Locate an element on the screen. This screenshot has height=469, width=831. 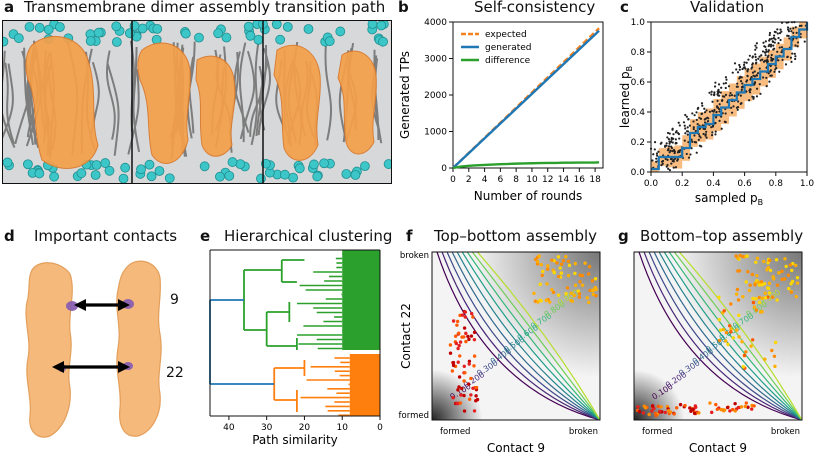
panel-f-letter: f is located at coordinates (409, 236).